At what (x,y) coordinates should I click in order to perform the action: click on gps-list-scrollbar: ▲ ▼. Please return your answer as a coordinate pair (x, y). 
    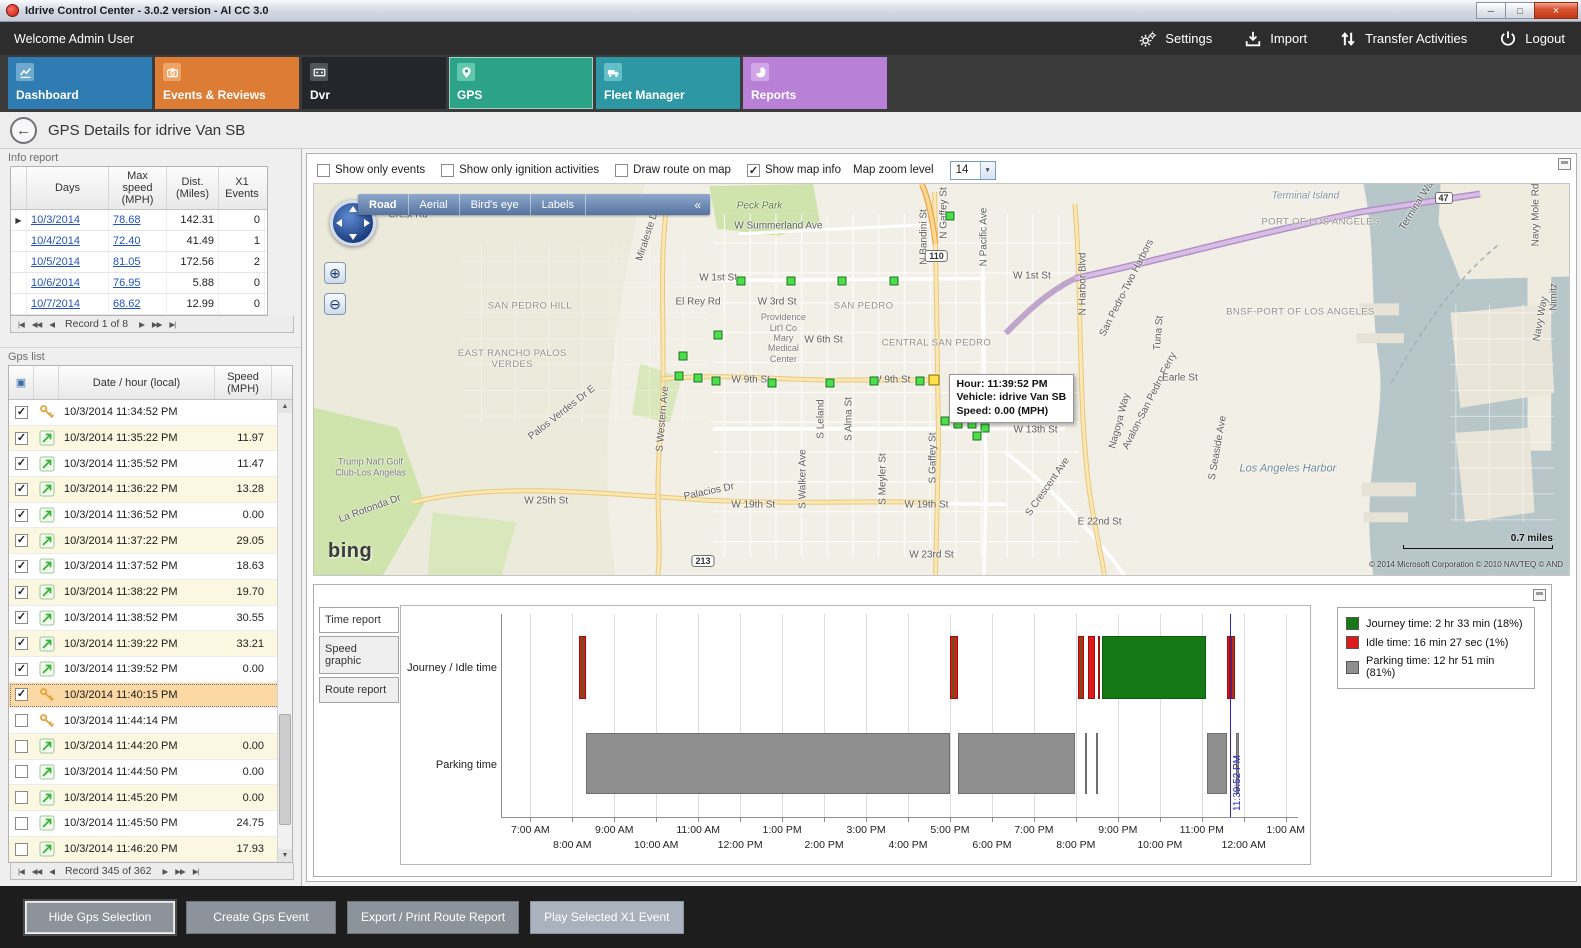
    Looking at the image, I should click on (284, 631).